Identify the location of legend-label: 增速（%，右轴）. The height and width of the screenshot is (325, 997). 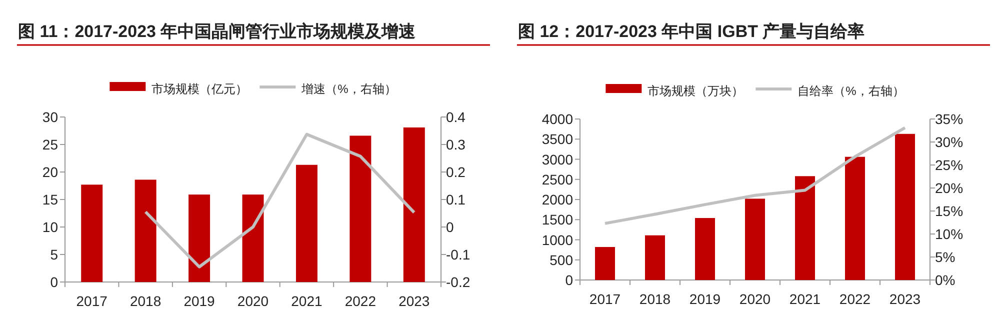
(348, 89).